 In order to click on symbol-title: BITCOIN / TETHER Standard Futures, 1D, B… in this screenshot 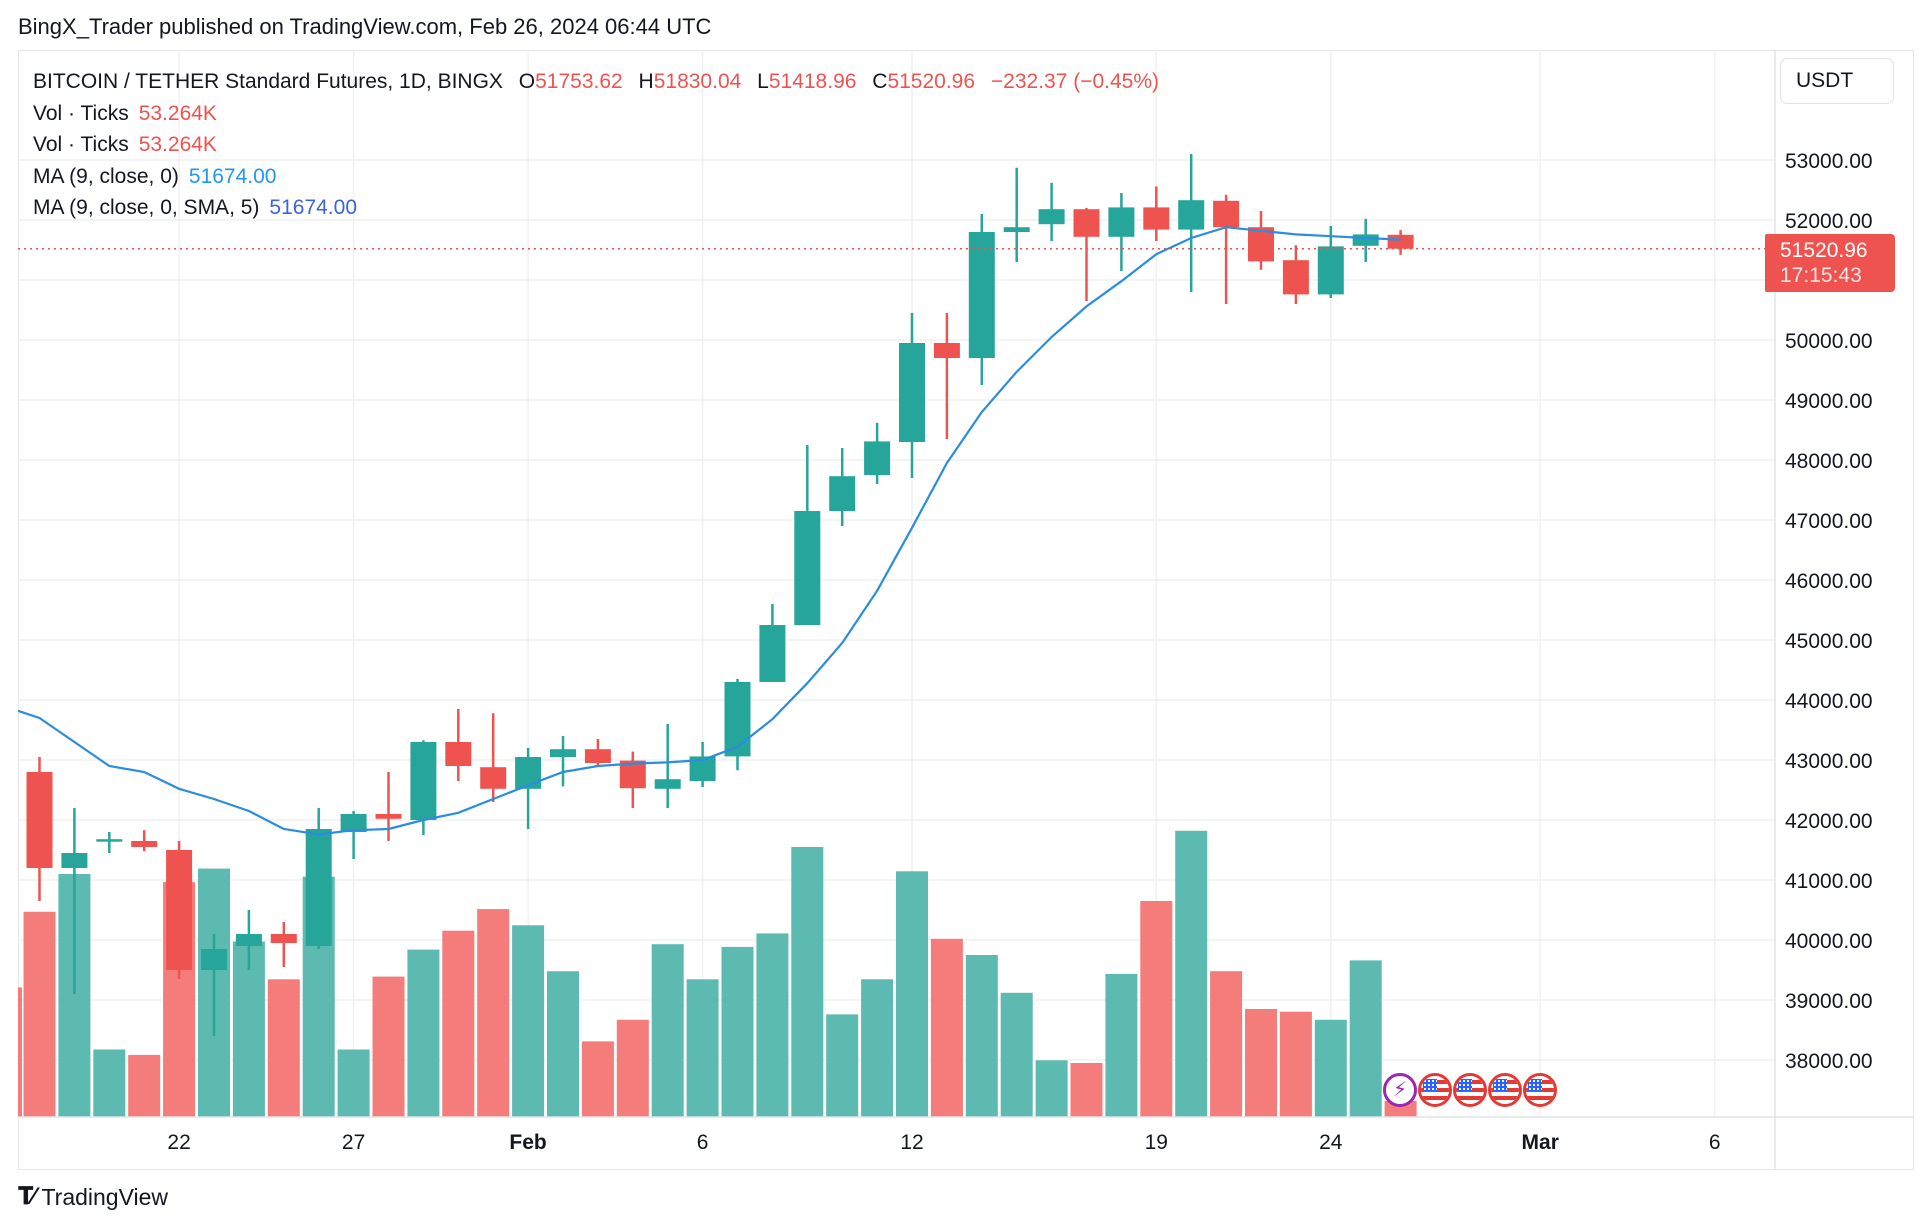, I will do `click(268, 81)`.